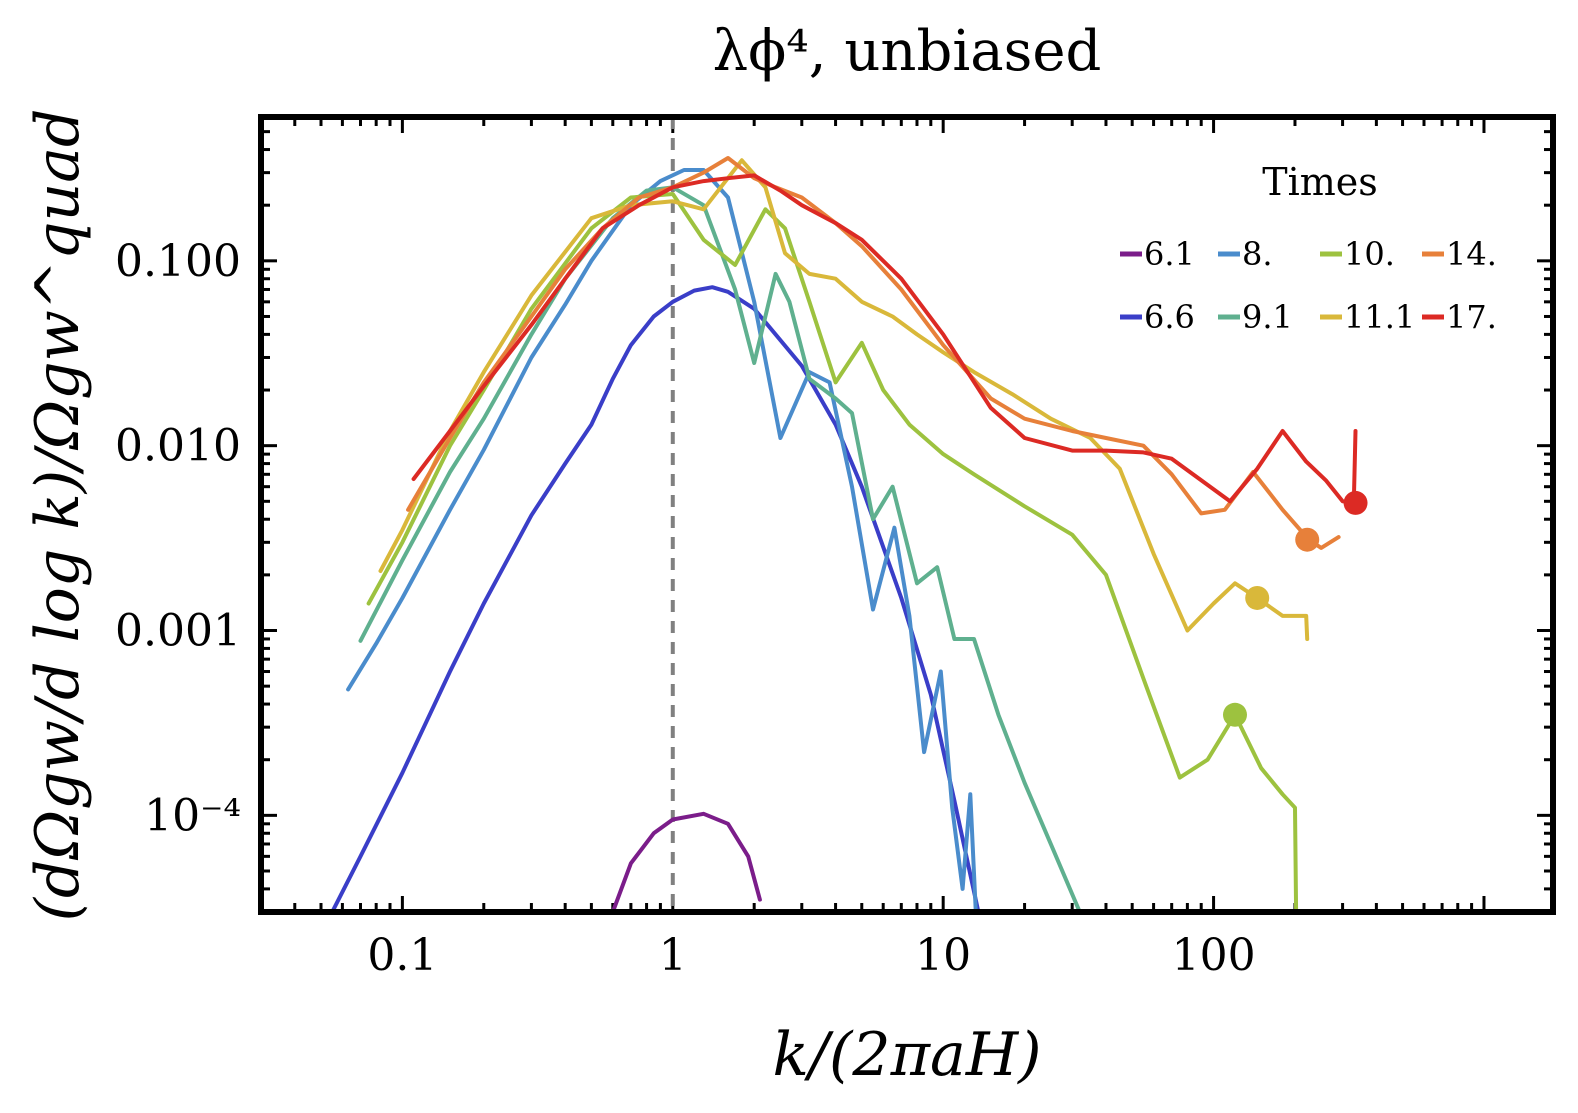  Describe the element at coordinates (1169, 254) in the screenshot. I see `legend-label: 6.1` at that location.